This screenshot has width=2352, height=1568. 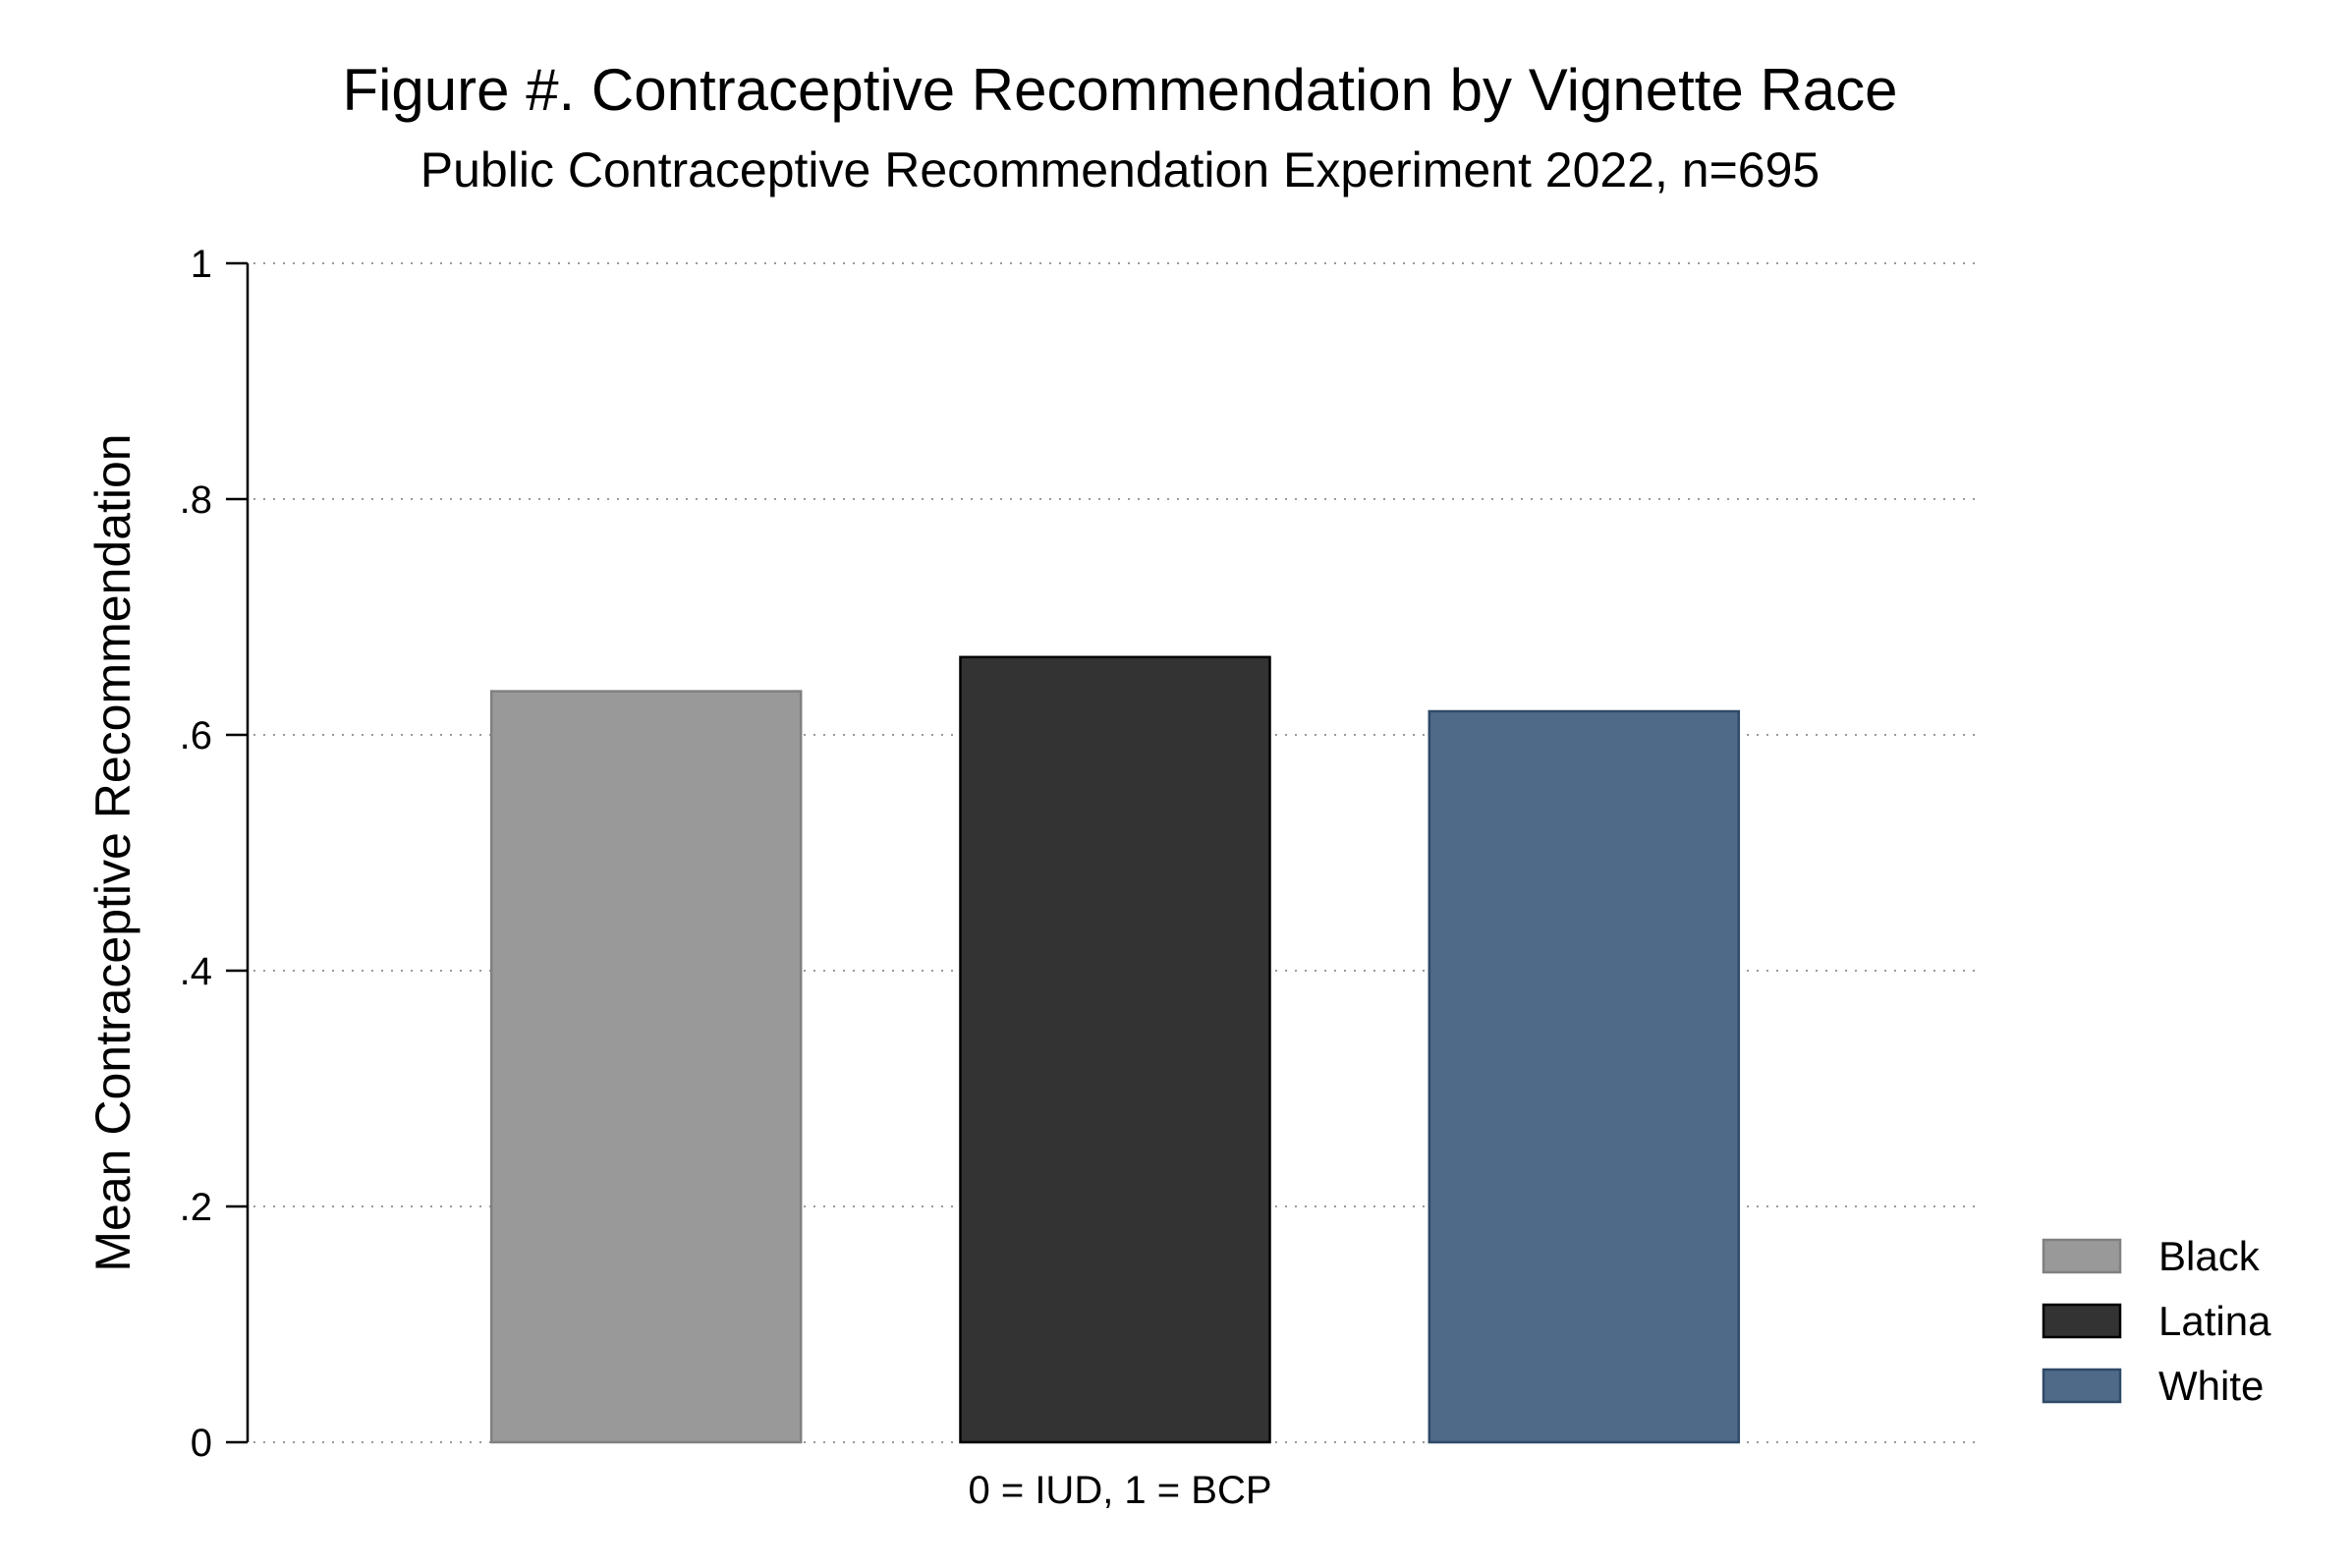 I want to click on y-tick-label: .4, so click(x=196, y=971).